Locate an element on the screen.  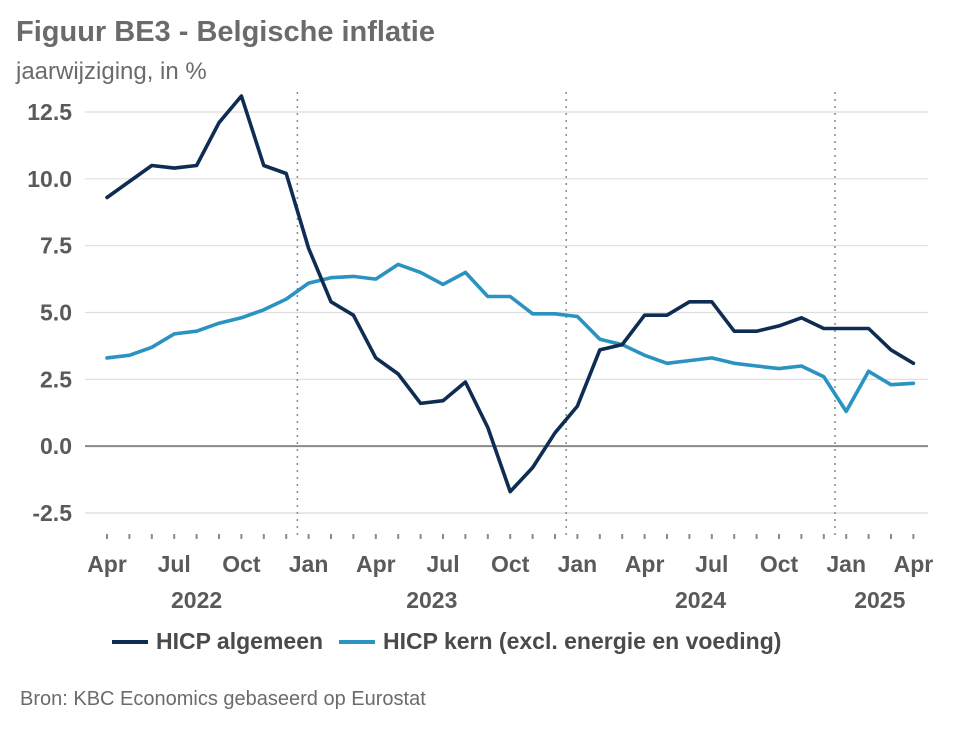
y-tick-label: 7.5 is located at coordinates (56, 246).